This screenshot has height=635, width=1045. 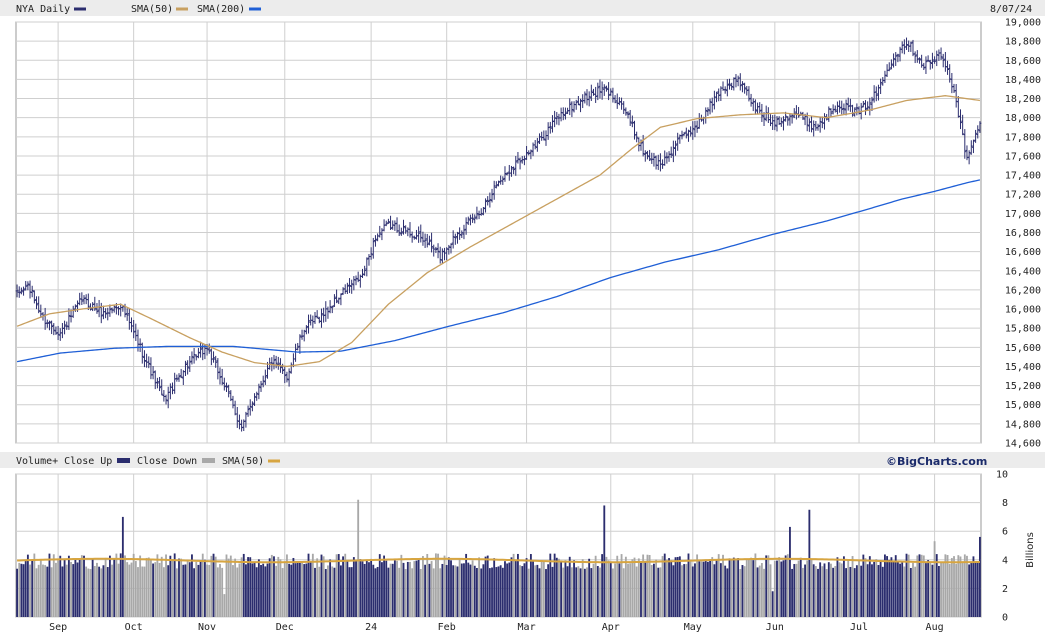 I want to click on volume-y-tick-label: 0, so click(x=1005, y=618).